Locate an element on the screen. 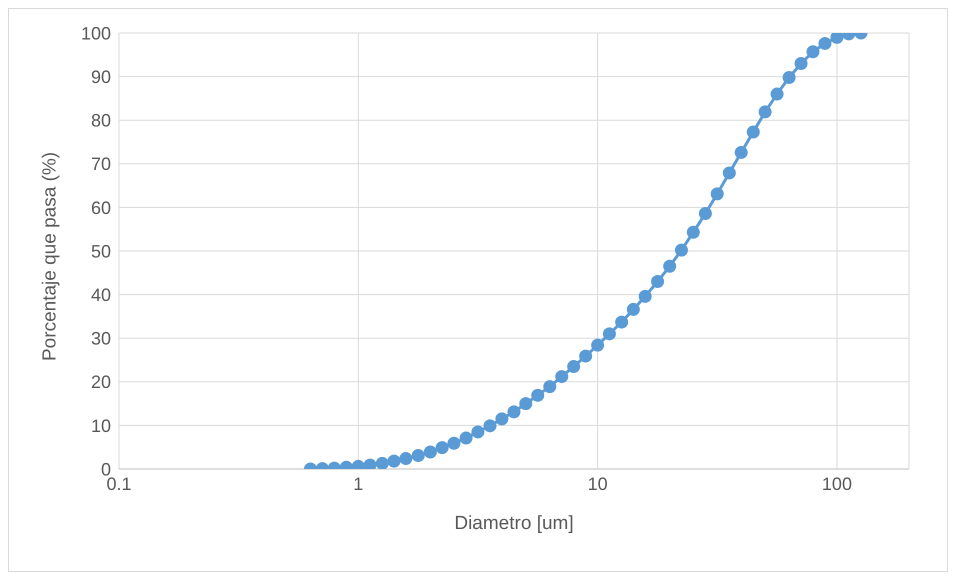 This screenshot has width=956, height=580. y-axis-title: Porcentaje que pasa (%) is located at coordinates (50, 256).